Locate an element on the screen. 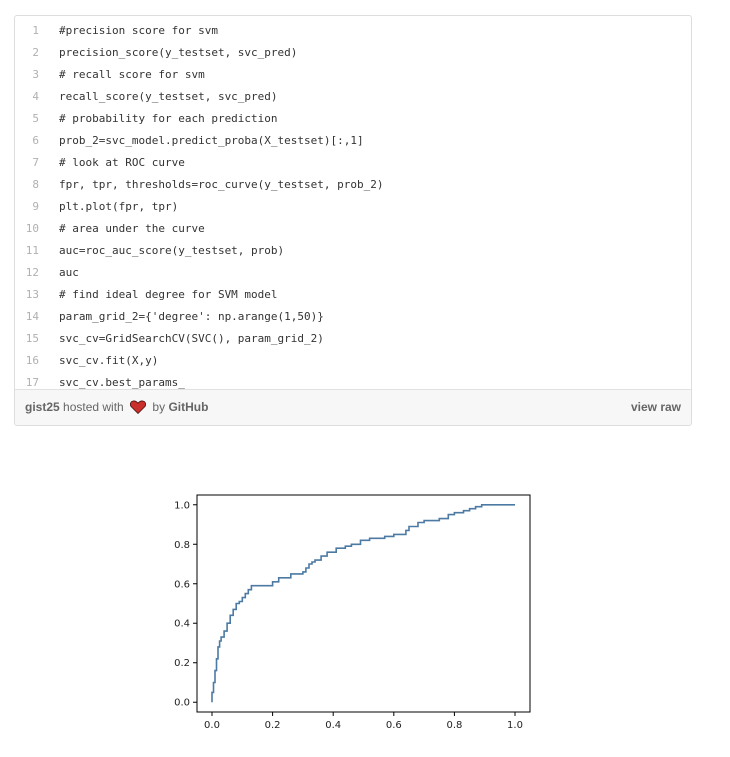  y-tick-label: 0.8 is located at coordinates (182, 545).